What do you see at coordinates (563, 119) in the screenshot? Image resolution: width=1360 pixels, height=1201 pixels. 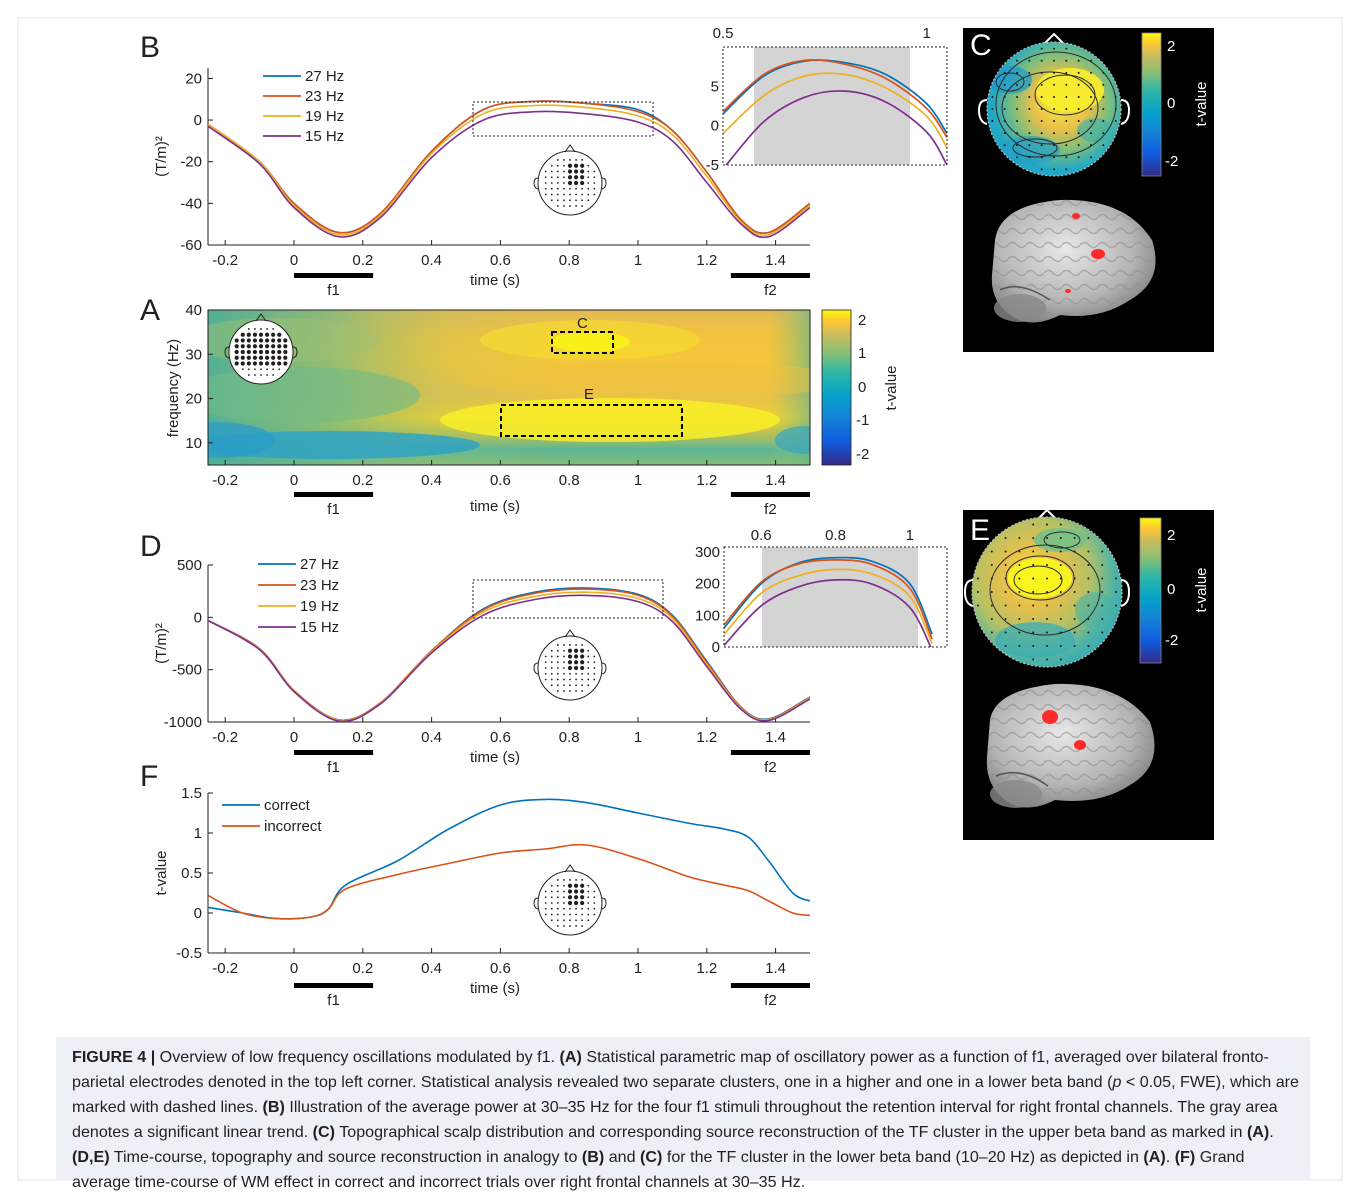 I see `panel-b-zoom-box` at bounding box center [563, 119].